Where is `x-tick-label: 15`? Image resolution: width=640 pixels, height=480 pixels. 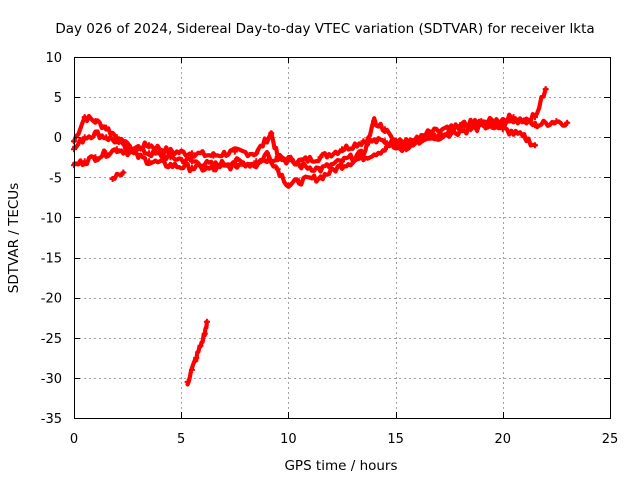
x-tick-label: 15 is located at coordinates (395, 439).